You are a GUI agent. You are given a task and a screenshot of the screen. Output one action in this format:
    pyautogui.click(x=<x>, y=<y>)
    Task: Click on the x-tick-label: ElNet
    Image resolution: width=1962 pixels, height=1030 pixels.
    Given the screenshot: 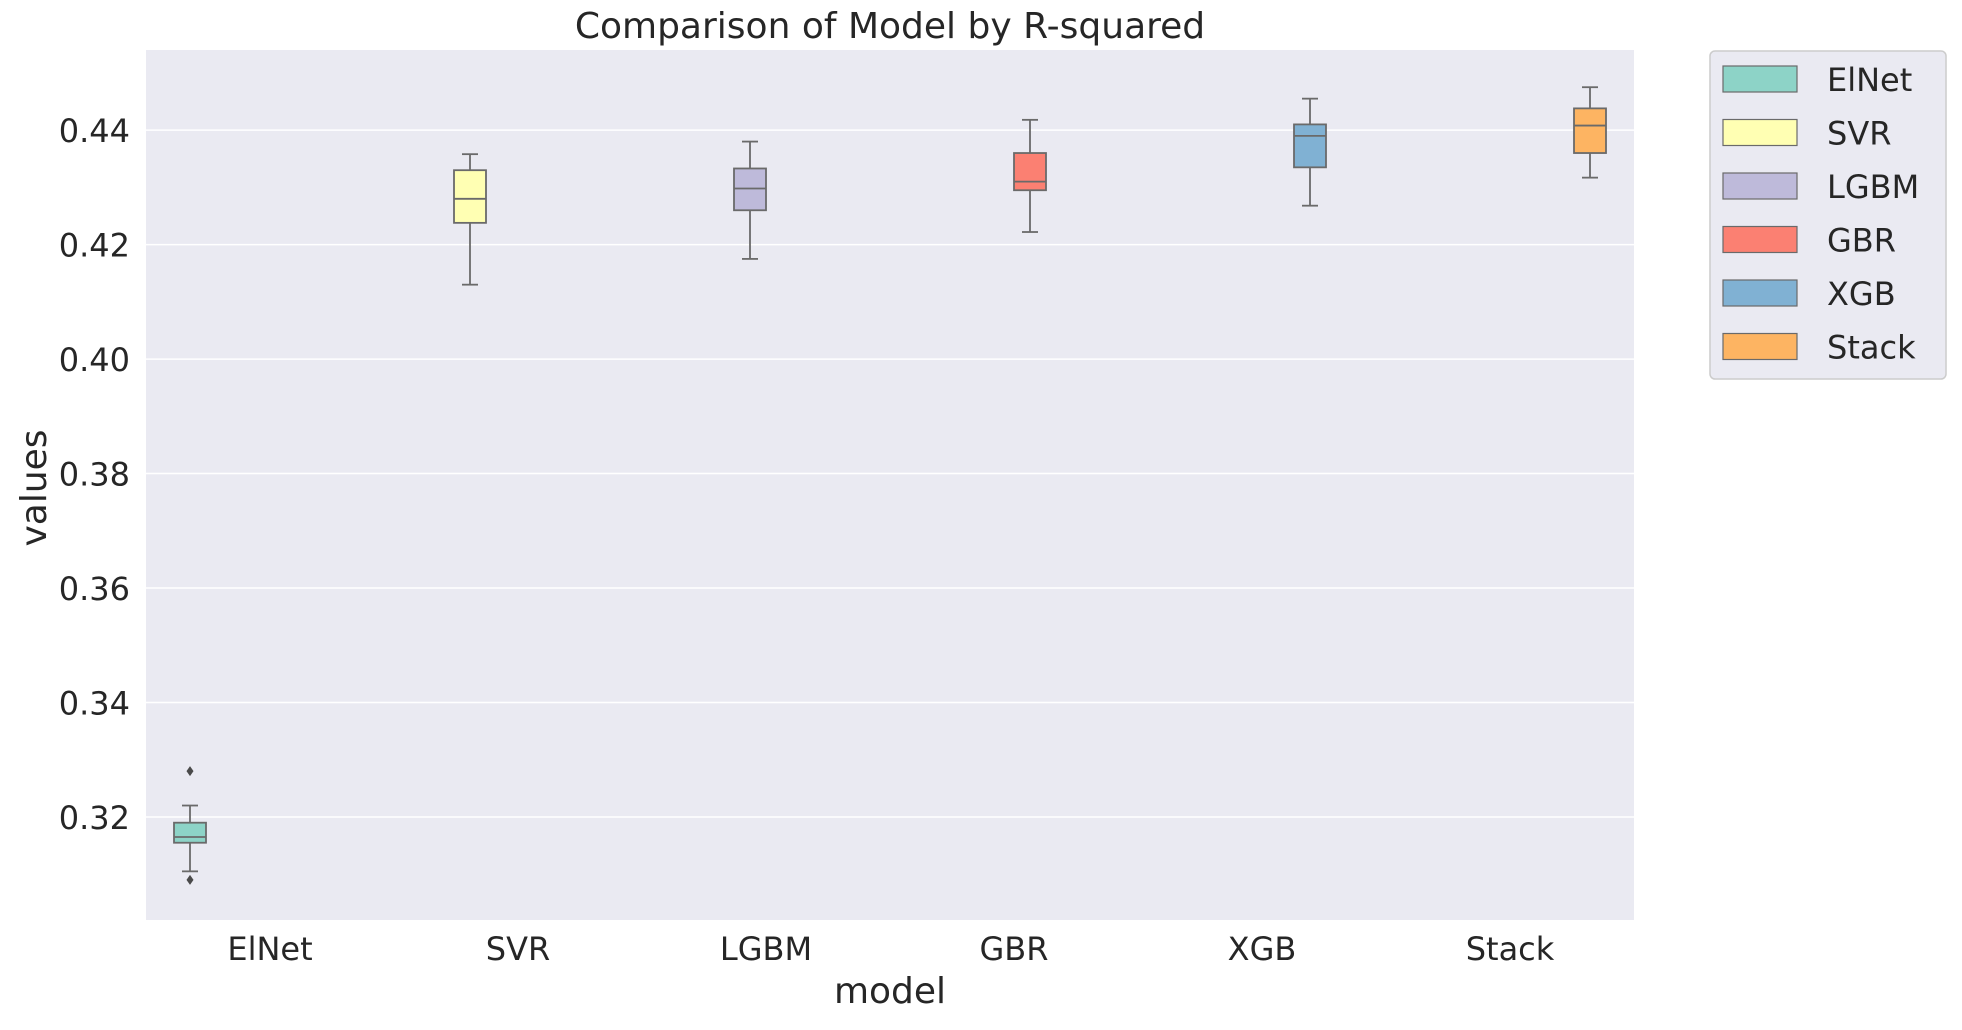 What is the action you would take?
    pyautogui.click(x=269, y=949)
    